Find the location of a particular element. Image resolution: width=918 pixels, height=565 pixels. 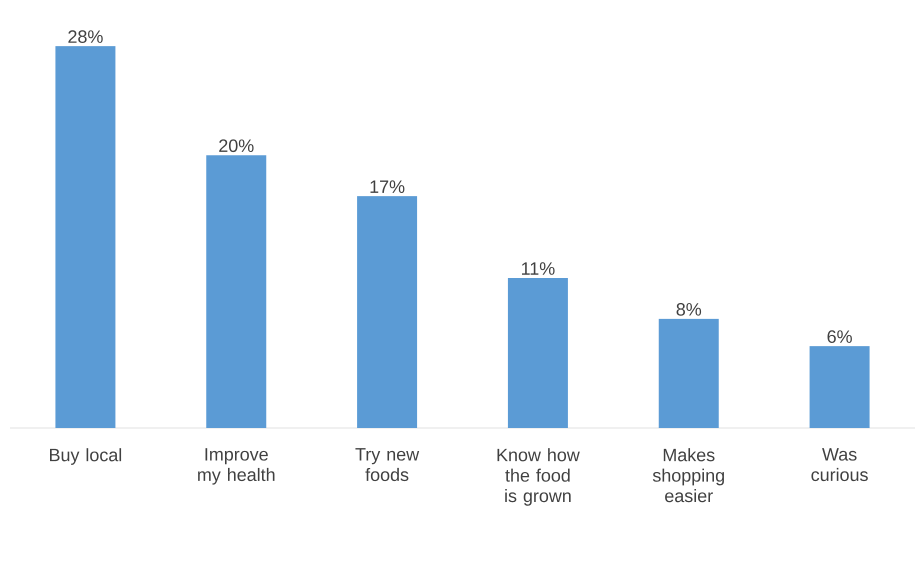

data-label: 17% is located at coordinates (387, 186).